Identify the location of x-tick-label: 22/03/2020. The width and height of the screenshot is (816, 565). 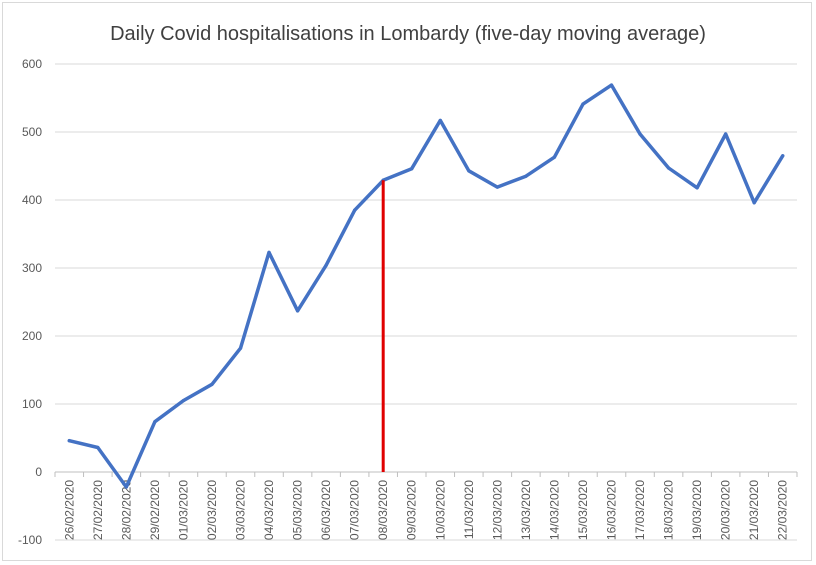
(783, 510).